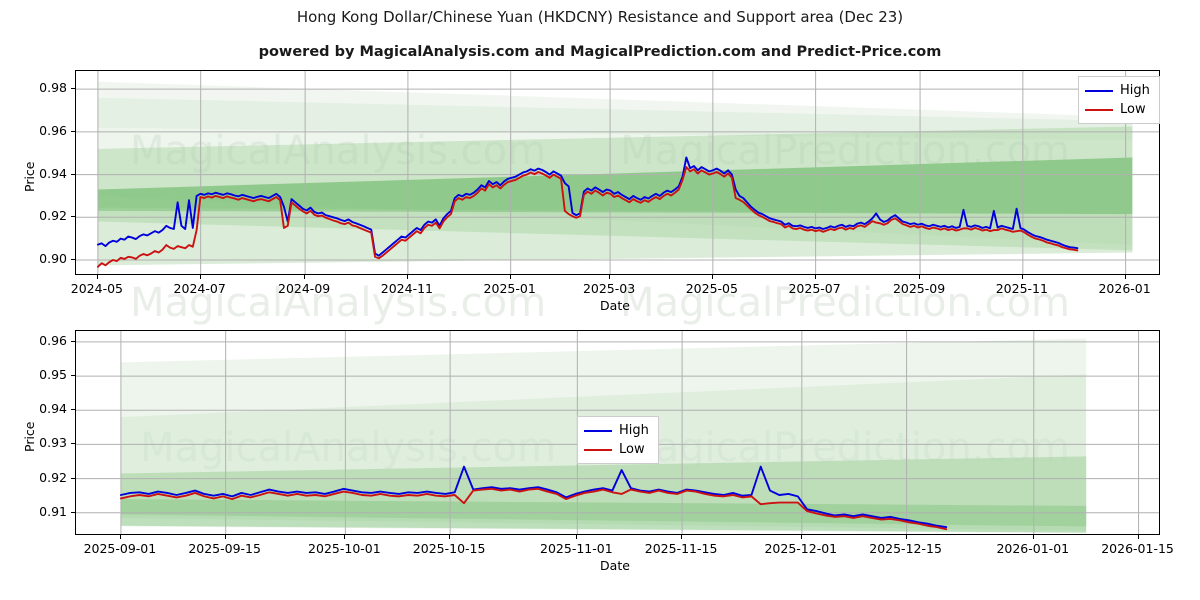 The height and width of the screenshot is (600, 1200). Describe the element at coordinates (801, 548) in the screenshot. I see `x-tick-label: 2025-12-01` at that location.